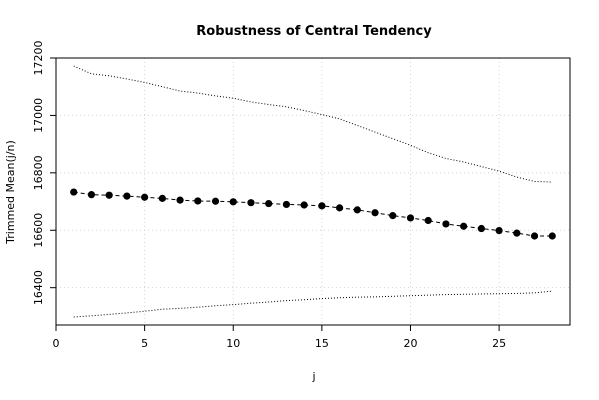 The height and width of the screenshot is (400, 599). I want to click on y-tick-label: 17200, so click(38, 58).